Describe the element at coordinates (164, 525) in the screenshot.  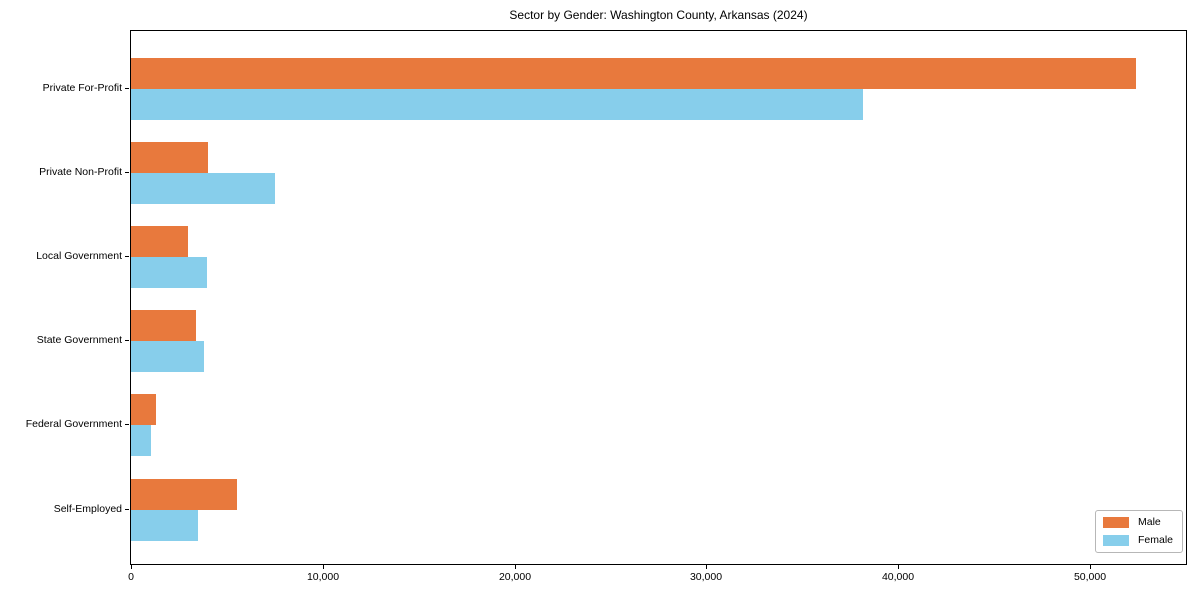
I see `bar-female-self-employed` at that location.